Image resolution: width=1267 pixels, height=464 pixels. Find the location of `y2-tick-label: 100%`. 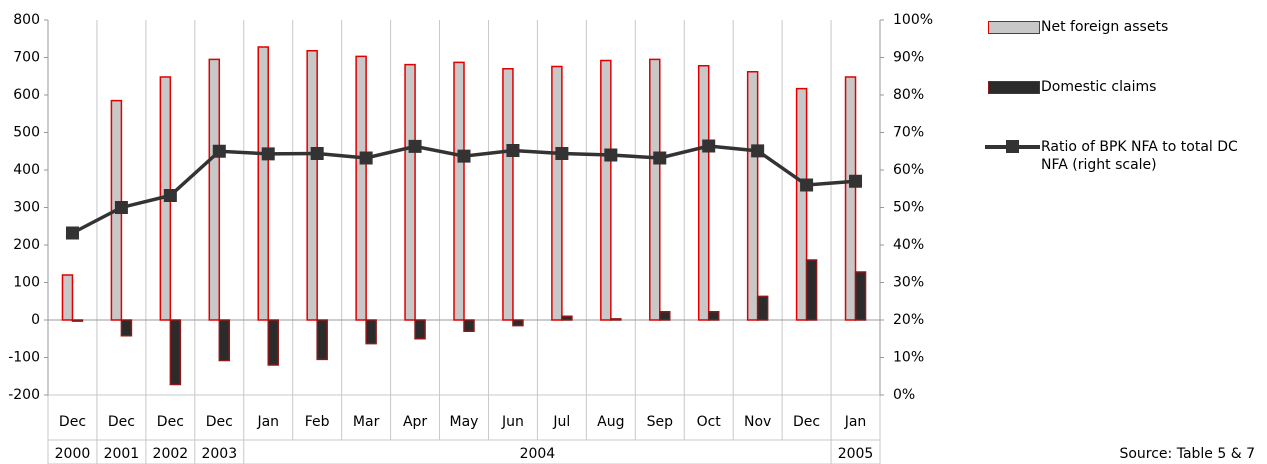

y2-tick-label: 100% is located at coordinates (913, 20).